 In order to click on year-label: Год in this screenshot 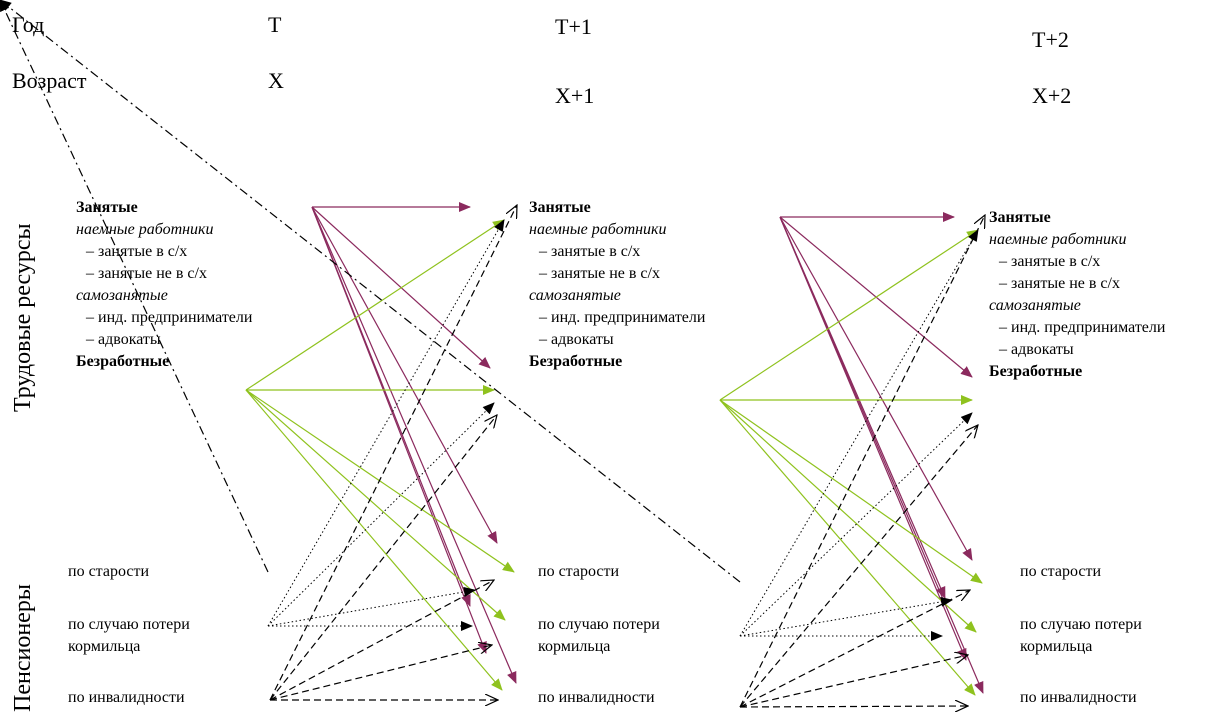, I will do `click(28, 24)`.